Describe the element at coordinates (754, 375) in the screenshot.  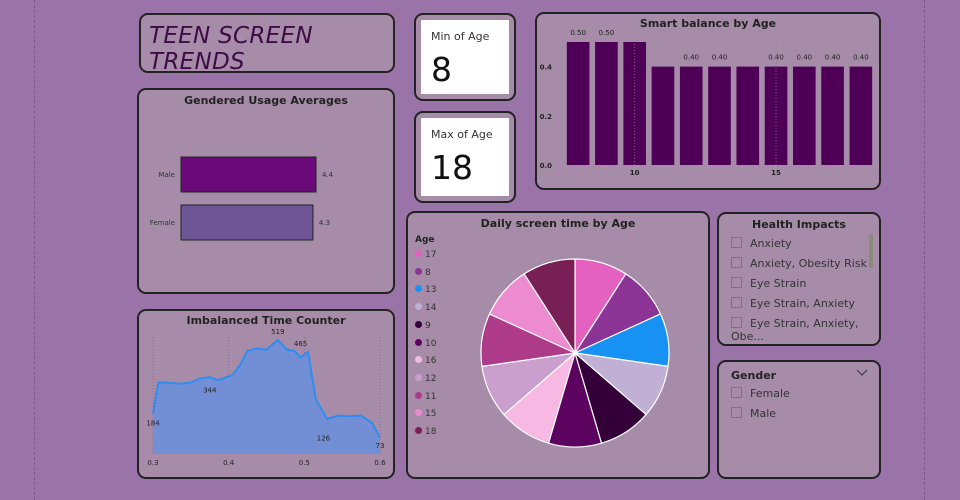
I see `gender-slicer-title: Gender` at that location.